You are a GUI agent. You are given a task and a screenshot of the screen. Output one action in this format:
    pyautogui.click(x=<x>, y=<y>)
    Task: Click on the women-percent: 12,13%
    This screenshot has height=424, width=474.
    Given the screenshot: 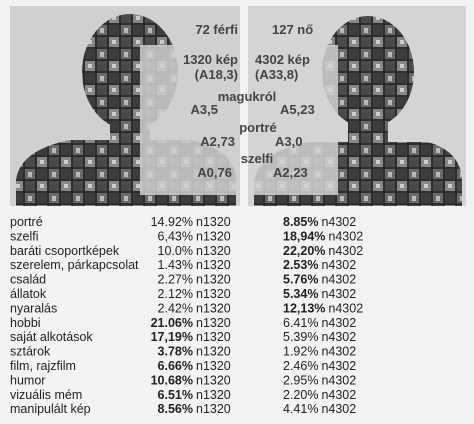 What is the action you would take?
    pyautogui.click(x=304, y=308)
    